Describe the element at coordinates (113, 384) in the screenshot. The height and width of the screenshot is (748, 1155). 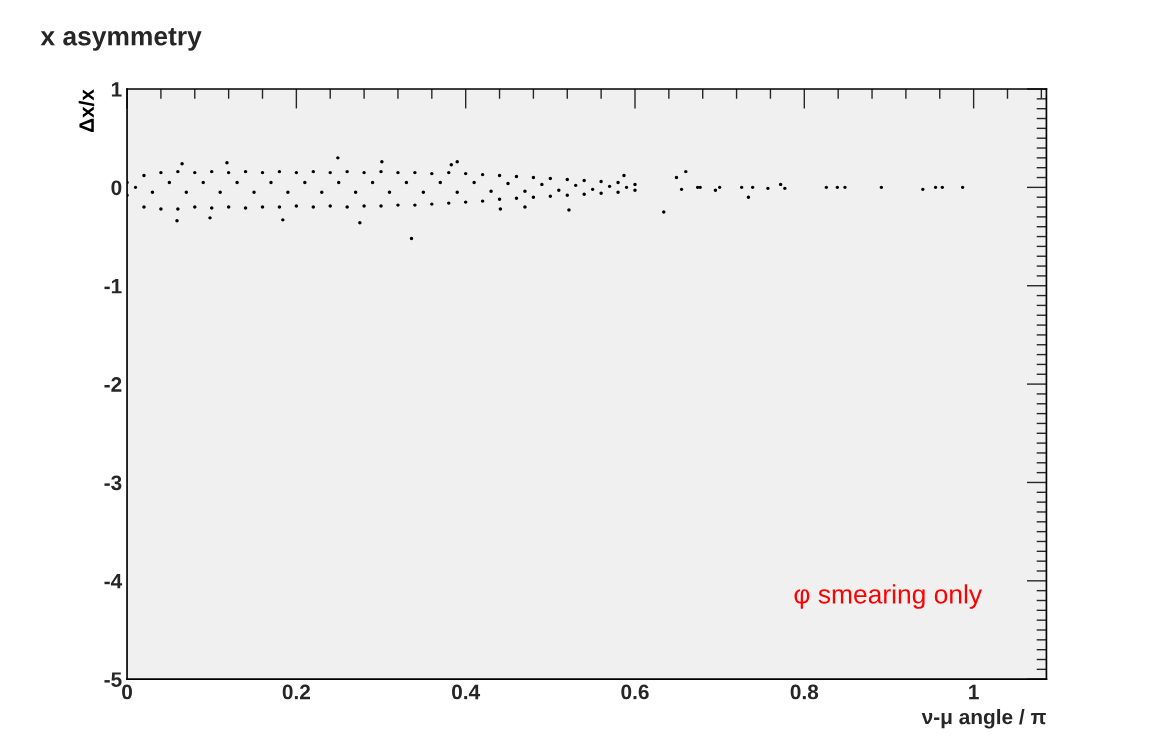
I see `y-tick-label: -2` at that location.